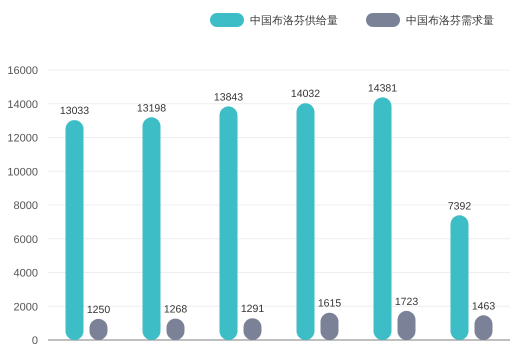 The image size is (520, 355). What do you see at coordinates (98, 310) in the screenshot?
I see `data-label: 1250` at bounding box center [98, 310].